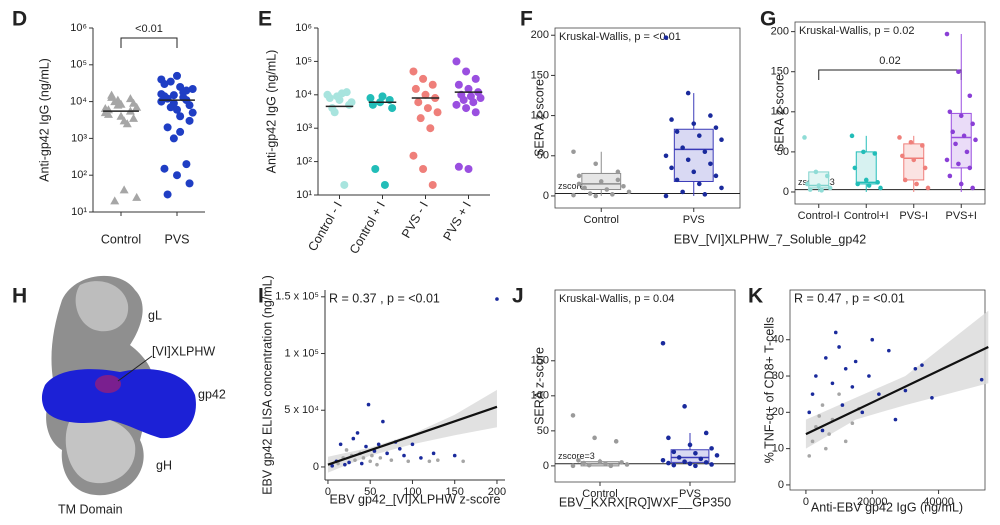 Image resolution: width=1000 pixels, height=525 pixels. I want to click on structure-label: [VI]XLPHW, so click(183, 351).